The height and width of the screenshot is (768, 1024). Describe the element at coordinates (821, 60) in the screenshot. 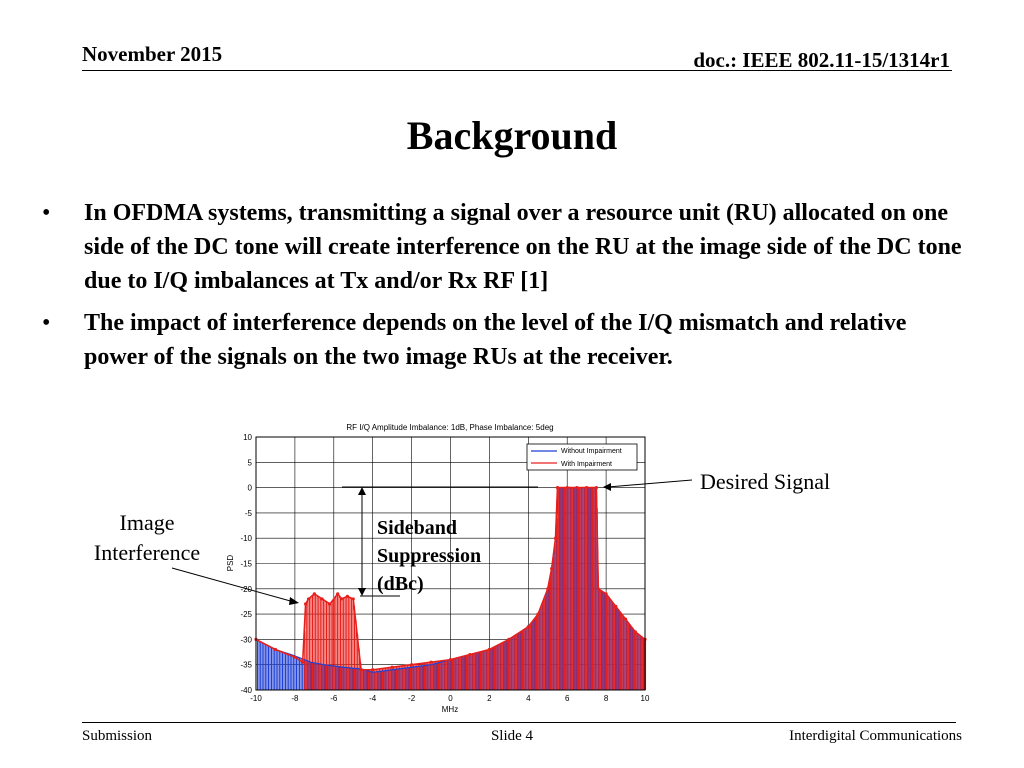

I see `header-doc-id: doc.: IEEE 802.11-15/1314r1` at that location.